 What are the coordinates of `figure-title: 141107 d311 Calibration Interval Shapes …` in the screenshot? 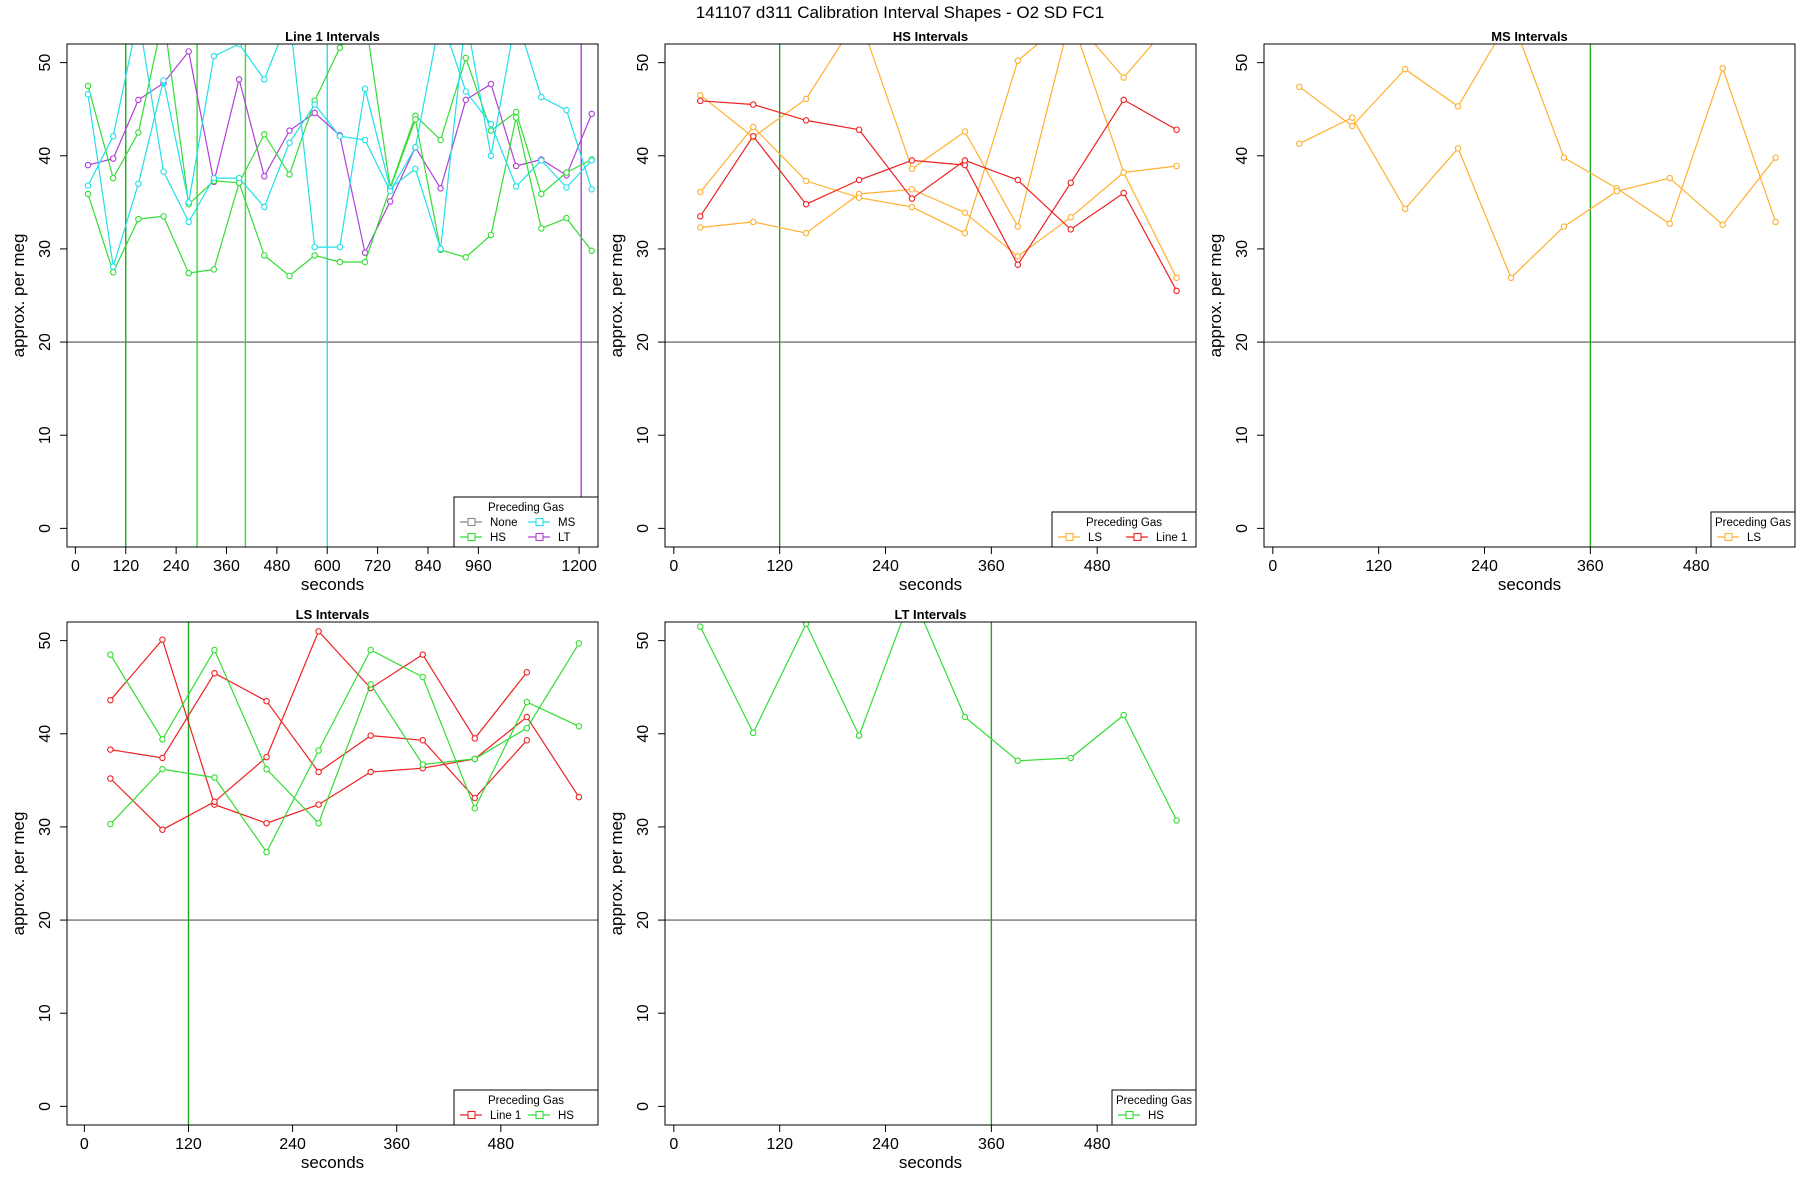 It's located at (900, 12).